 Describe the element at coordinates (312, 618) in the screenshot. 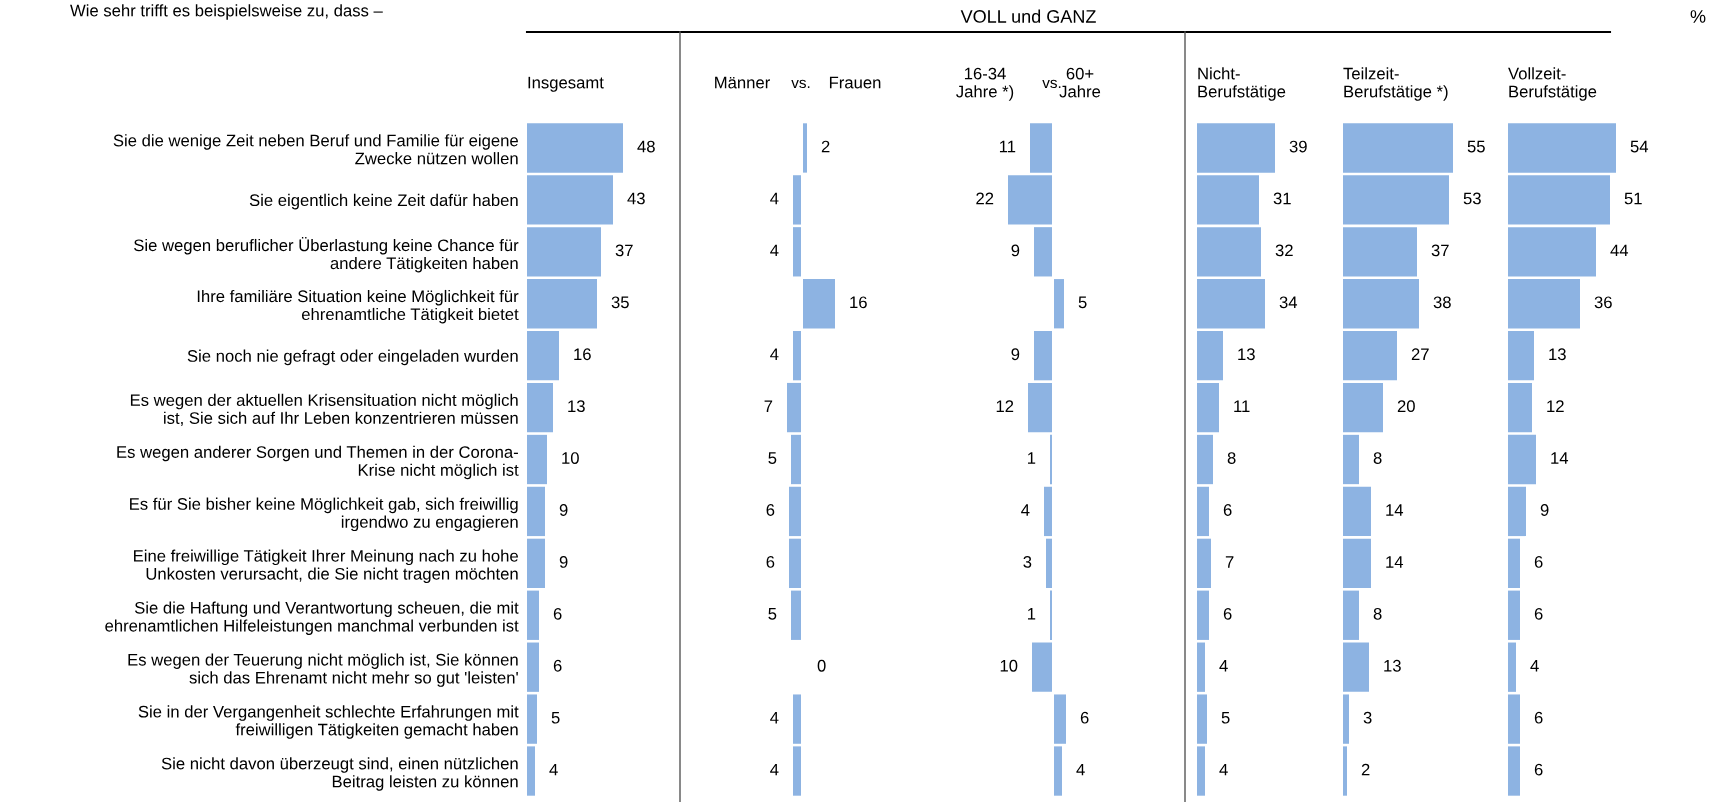

I see `y-tick-label: Sie die Haftung und Verantwortung scheuen, die mit ehrenamtlichen Hilfeleistungen manchmal verbunden ist` at that location.